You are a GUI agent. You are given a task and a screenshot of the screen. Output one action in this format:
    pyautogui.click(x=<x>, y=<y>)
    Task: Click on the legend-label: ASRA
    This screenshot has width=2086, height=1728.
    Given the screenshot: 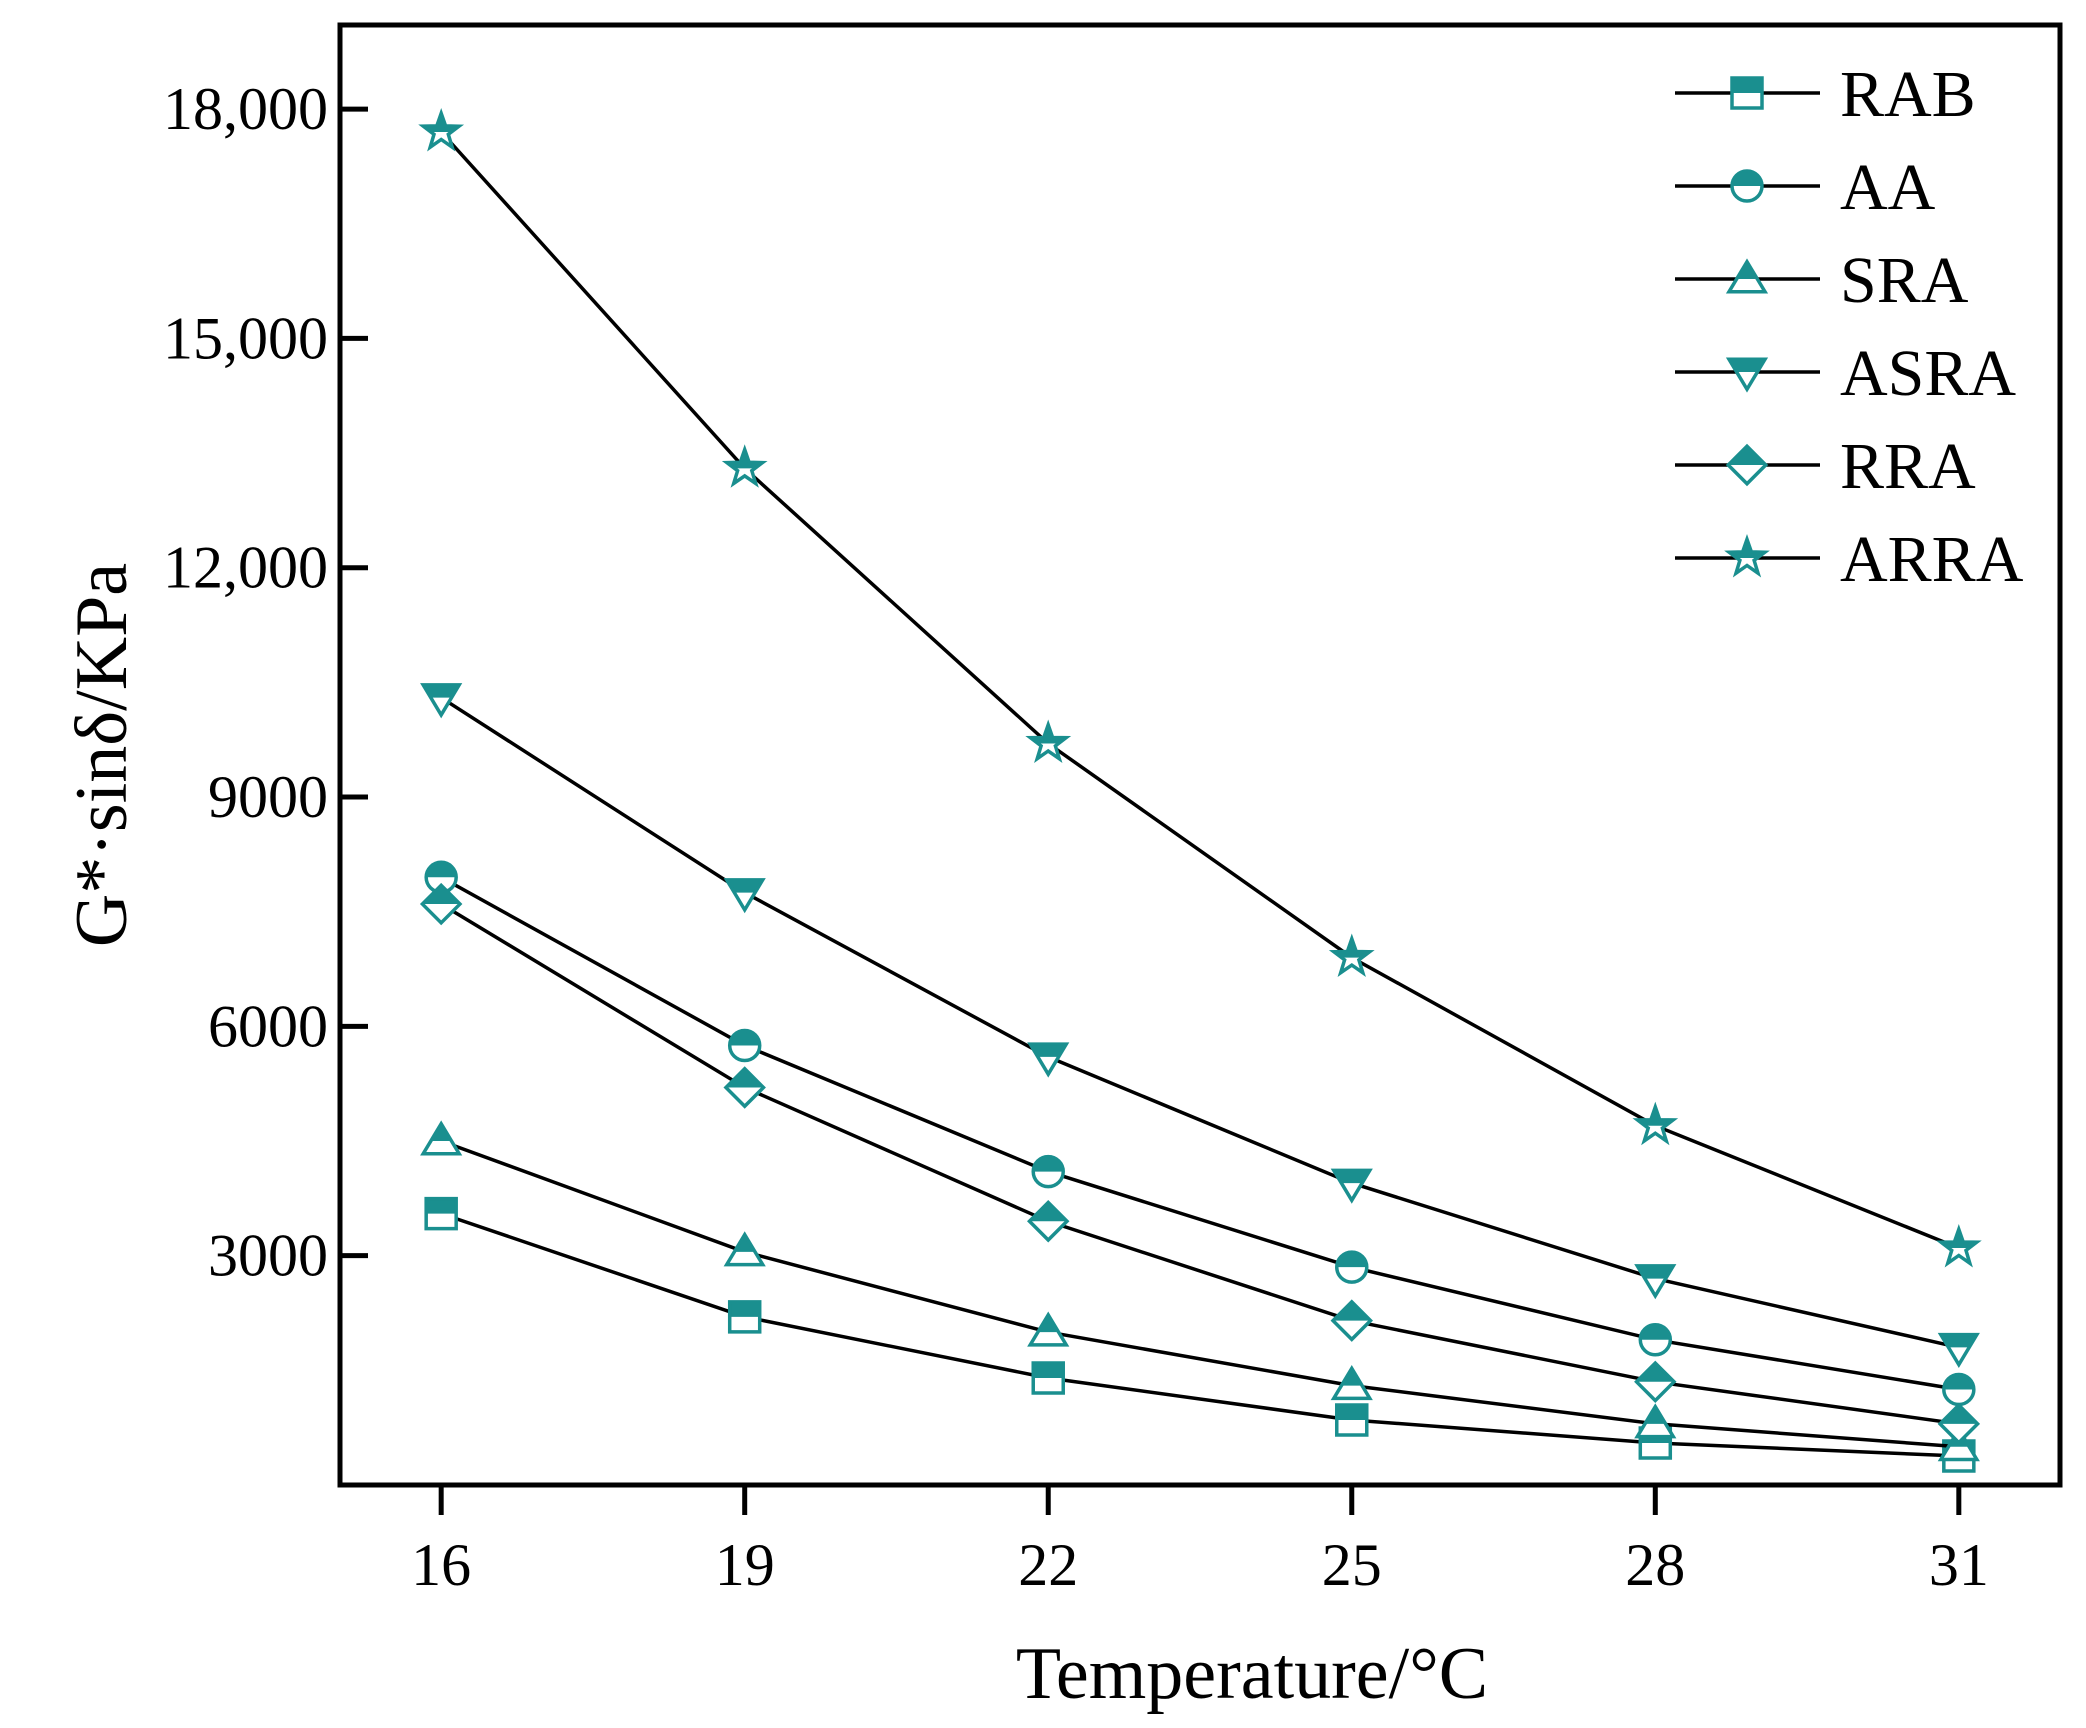 What is the action you would take?
    pyautogui.click(x=1928, y=373)
    